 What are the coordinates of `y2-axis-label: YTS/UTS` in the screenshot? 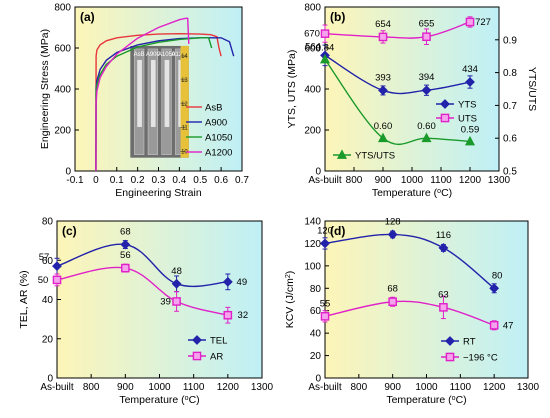 It's located at (532, 89).